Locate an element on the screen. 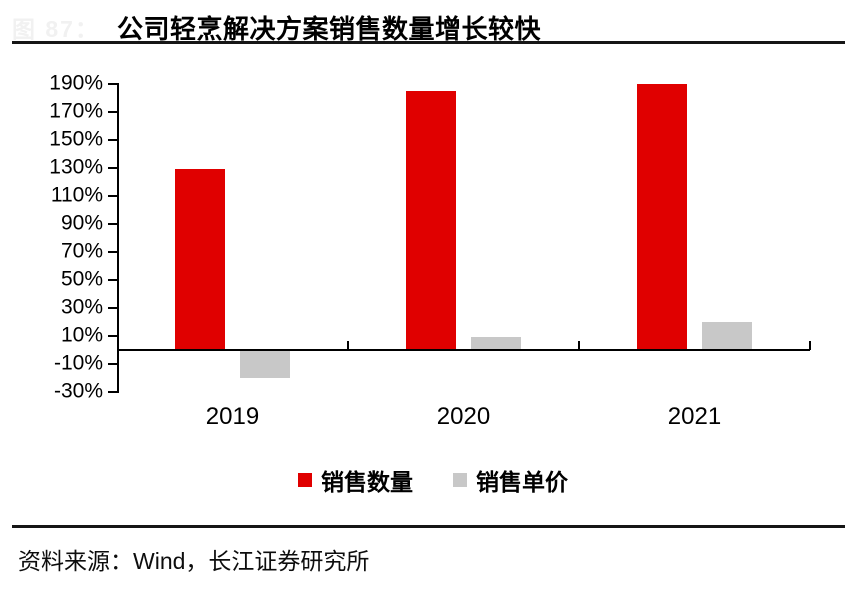  x-axis-baseline is located at coordinates (463, 350).